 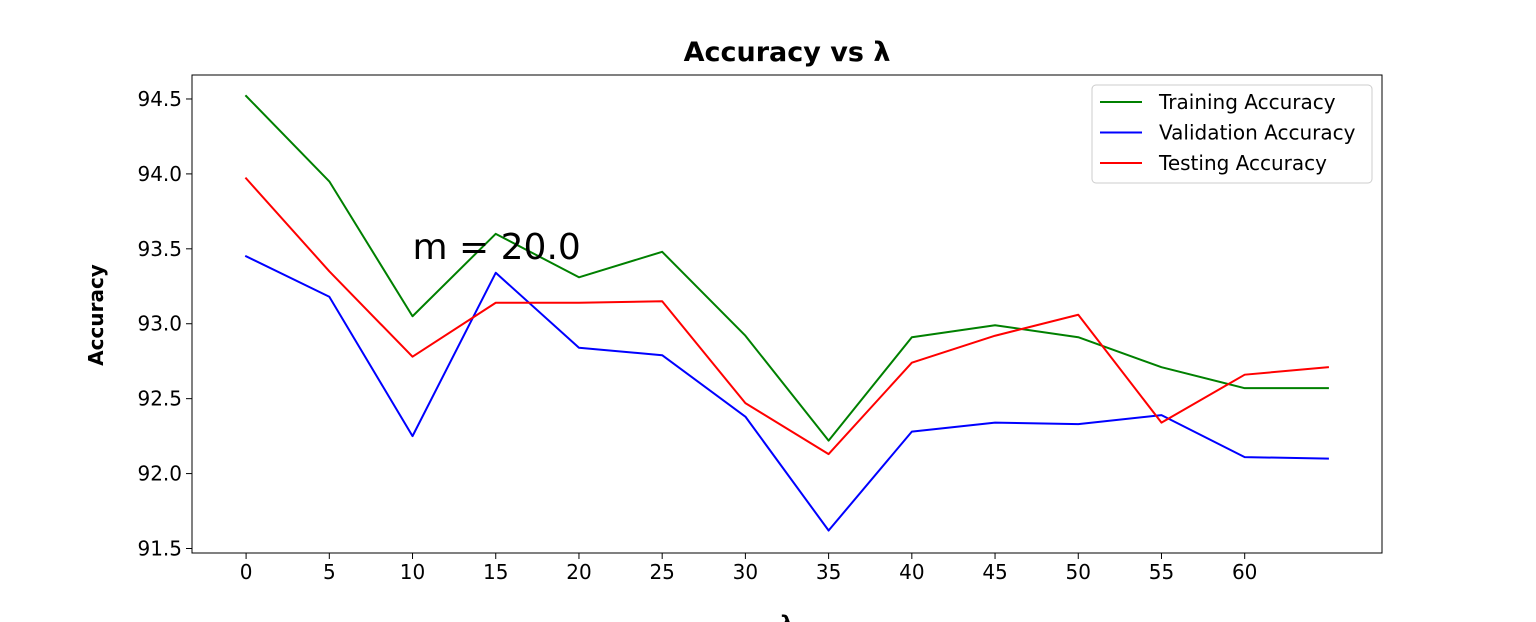 What do you see at coordinates (329, 572) in the screenshot?
I see `x-tick-label: 5` at bounding box center [329, 572].